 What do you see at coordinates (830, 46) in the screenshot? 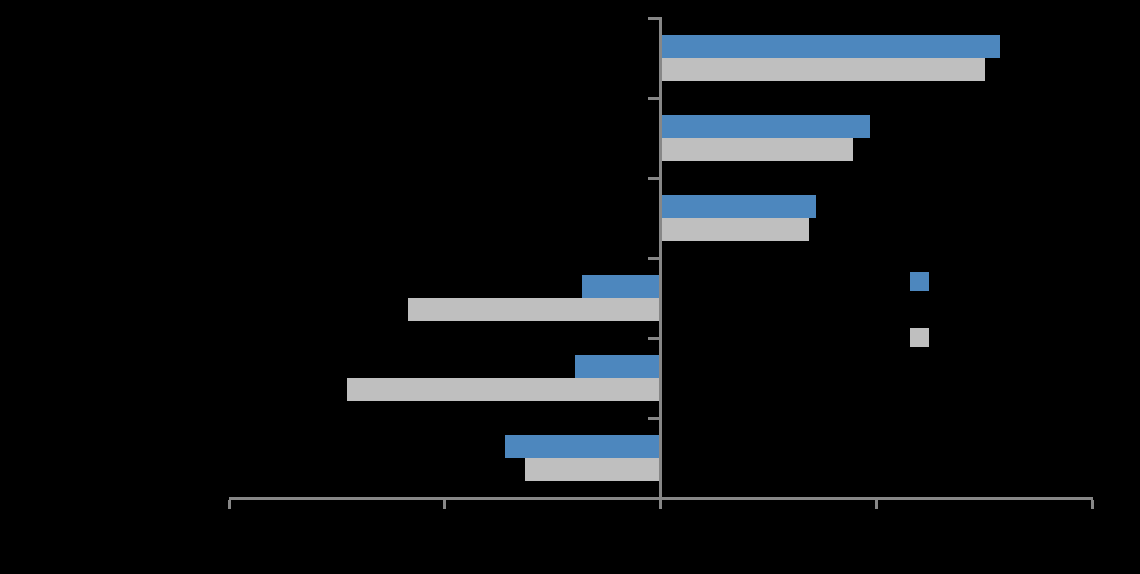
I see `bar-series1-cat1` at bounding box center [830, 46].